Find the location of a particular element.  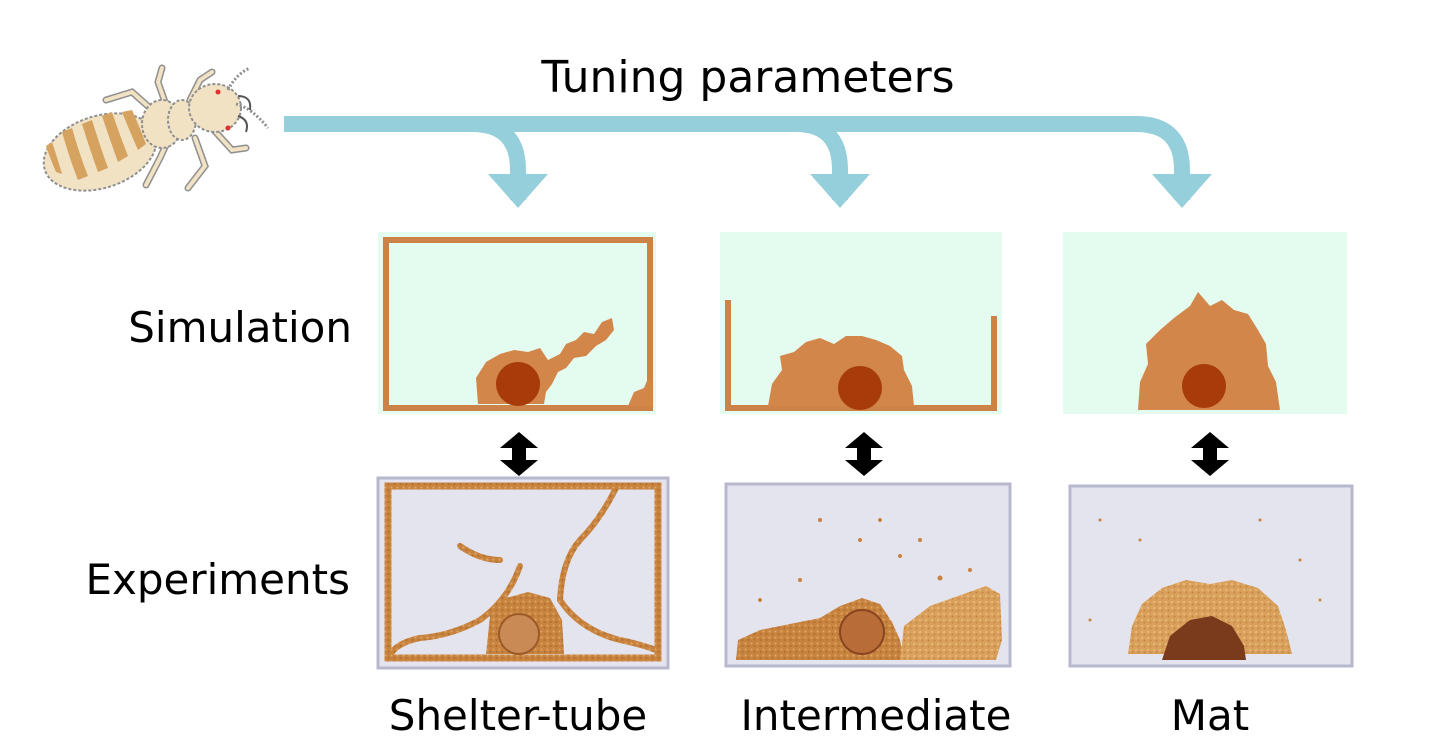

simulation-shelter-tube is located at coordinates (517, 323).